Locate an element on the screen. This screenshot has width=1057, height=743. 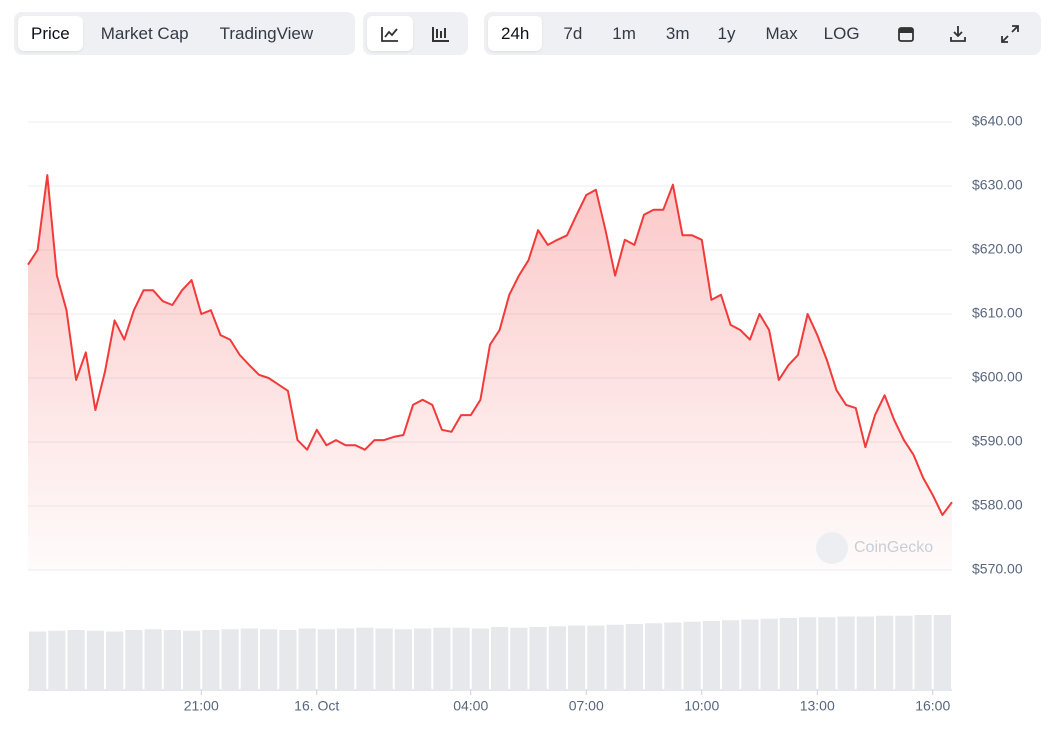
y-tick-label: $610.00 is located at coordinates (997, 313).